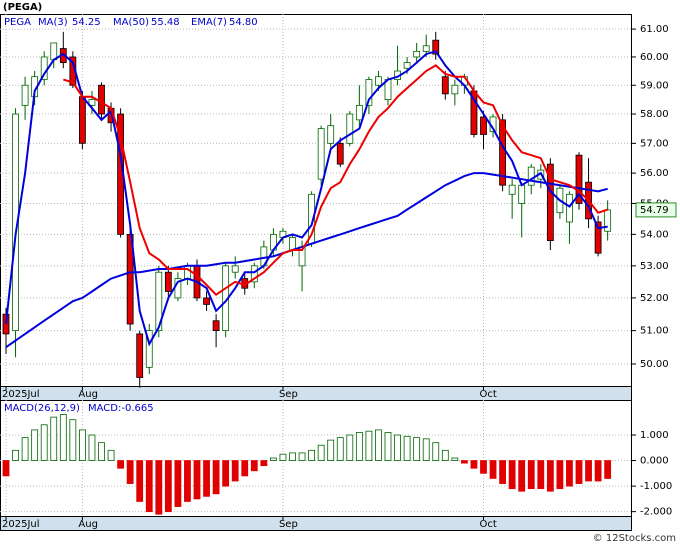 This screenshot has width=680, height=546. Describe the element at coordinates (654, 143) in the screenshot. I see `y-tick-label: 57.00` at that location.